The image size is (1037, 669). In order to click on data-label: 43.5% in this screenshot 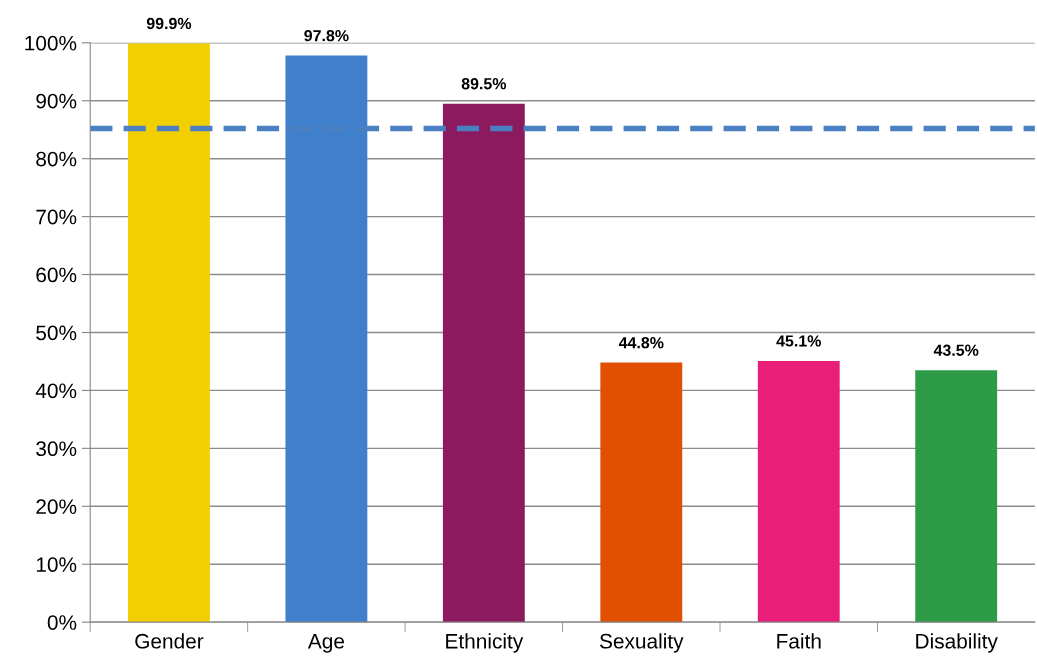, I will do `click(956, 350)`.